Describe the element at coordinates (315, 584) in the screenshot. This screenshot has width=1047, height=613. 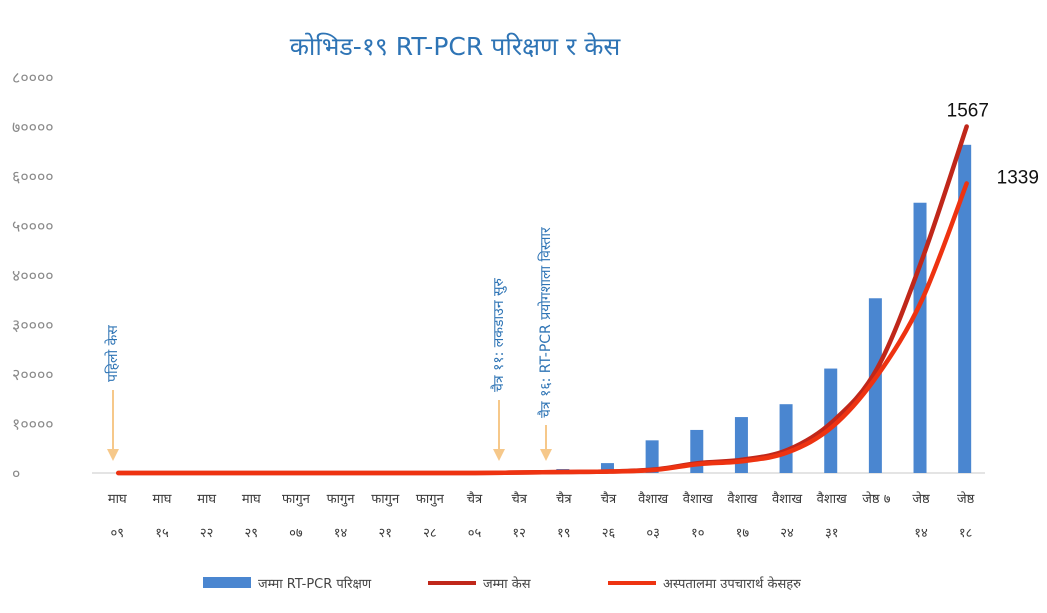
I see `legend-label: जम्मा RT-PCR परिक्षण` at that location.